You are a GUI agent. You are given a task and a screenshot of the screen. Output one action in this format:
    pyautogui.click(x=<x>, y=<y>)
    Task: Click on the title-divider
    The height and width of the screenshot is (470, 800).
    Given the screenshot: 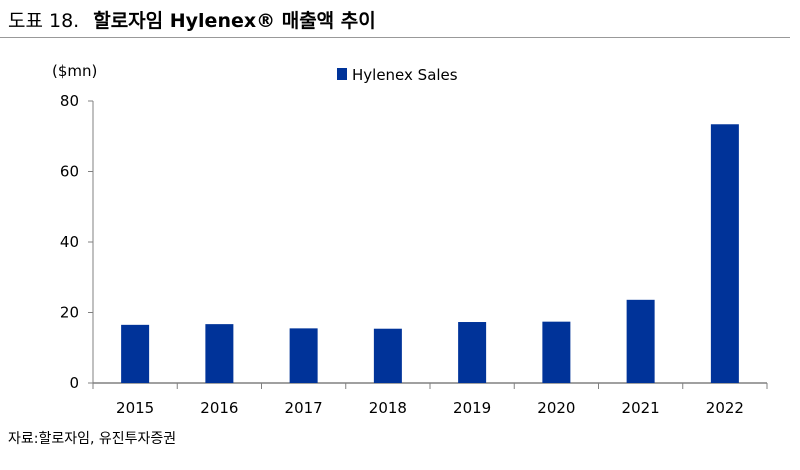 What is the action you would take?
    pyautogui.click(x=395, y=37)
    